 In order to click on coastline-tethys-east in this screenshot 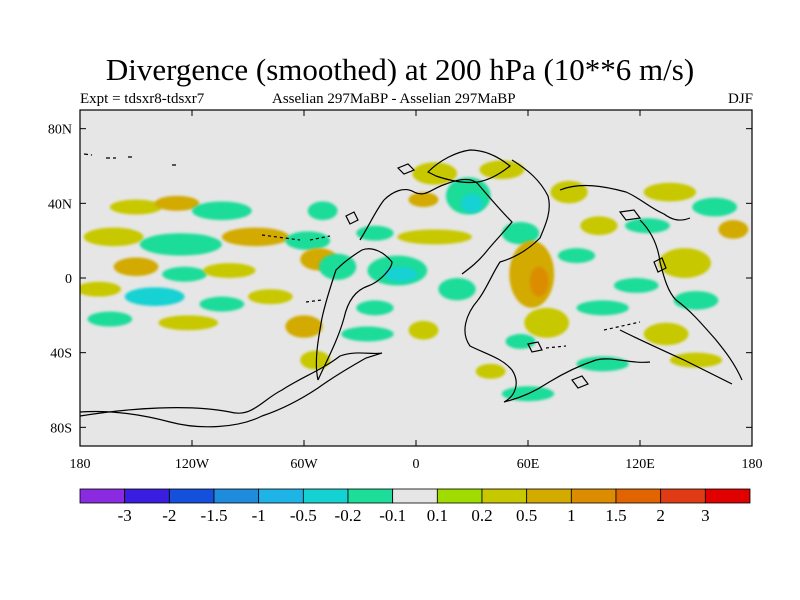, I will do `click(691, 300)`.